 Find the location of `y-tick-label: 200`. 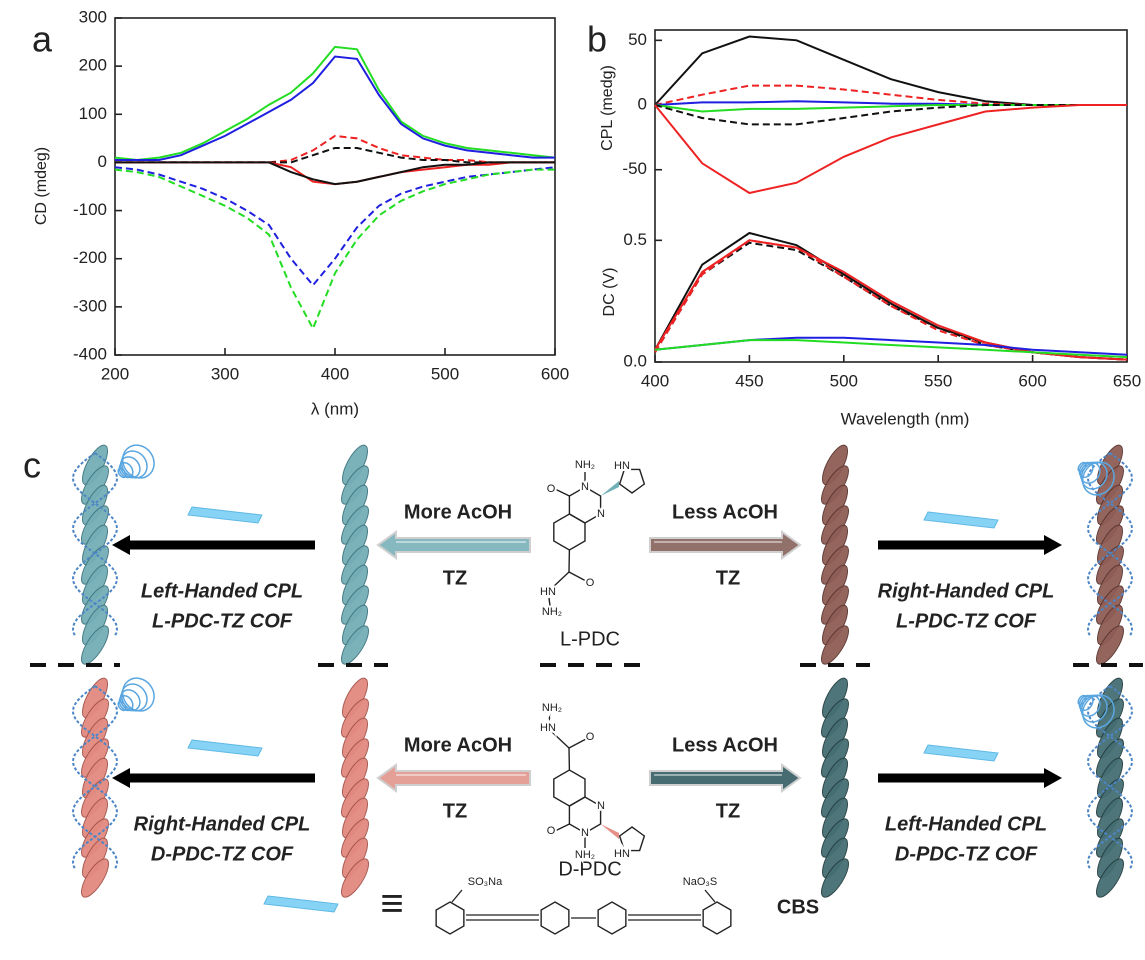

y-tick-label: 200 is located at coordinates (93, 65).